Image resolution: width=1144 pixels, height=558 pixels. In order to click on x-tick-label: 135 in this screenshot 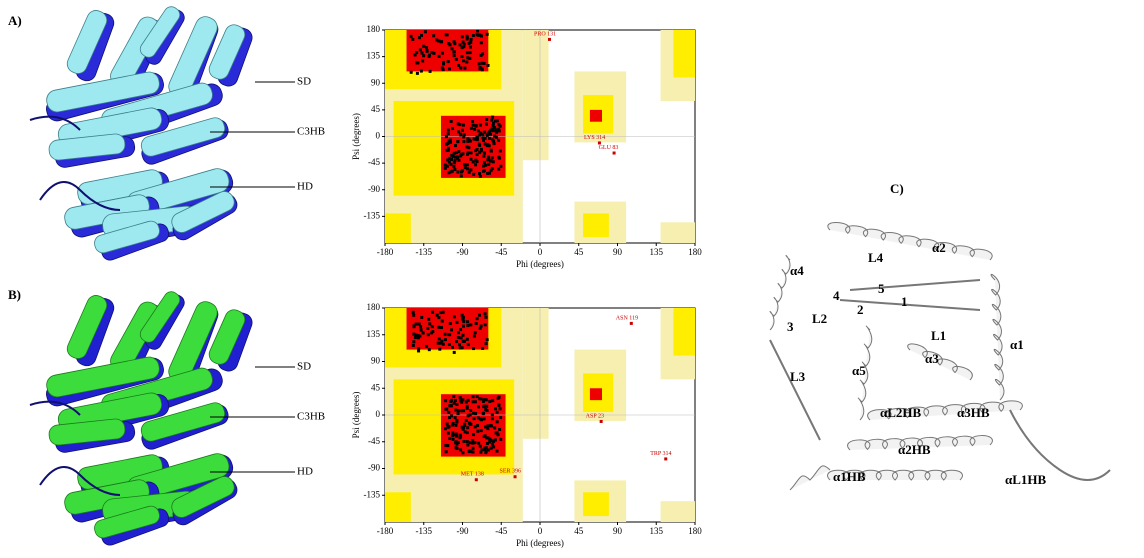, I will do `click(657, 531)`.